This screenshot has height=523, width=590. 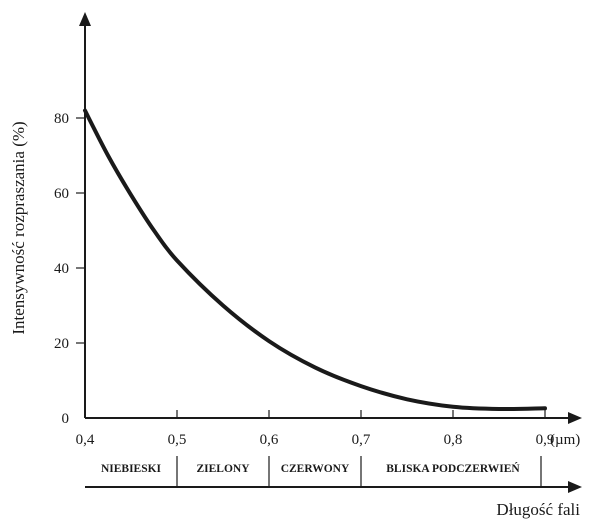 I want to click on band-label: BLISKA PODCZERWIEŃ, so click(x=453, y=468).